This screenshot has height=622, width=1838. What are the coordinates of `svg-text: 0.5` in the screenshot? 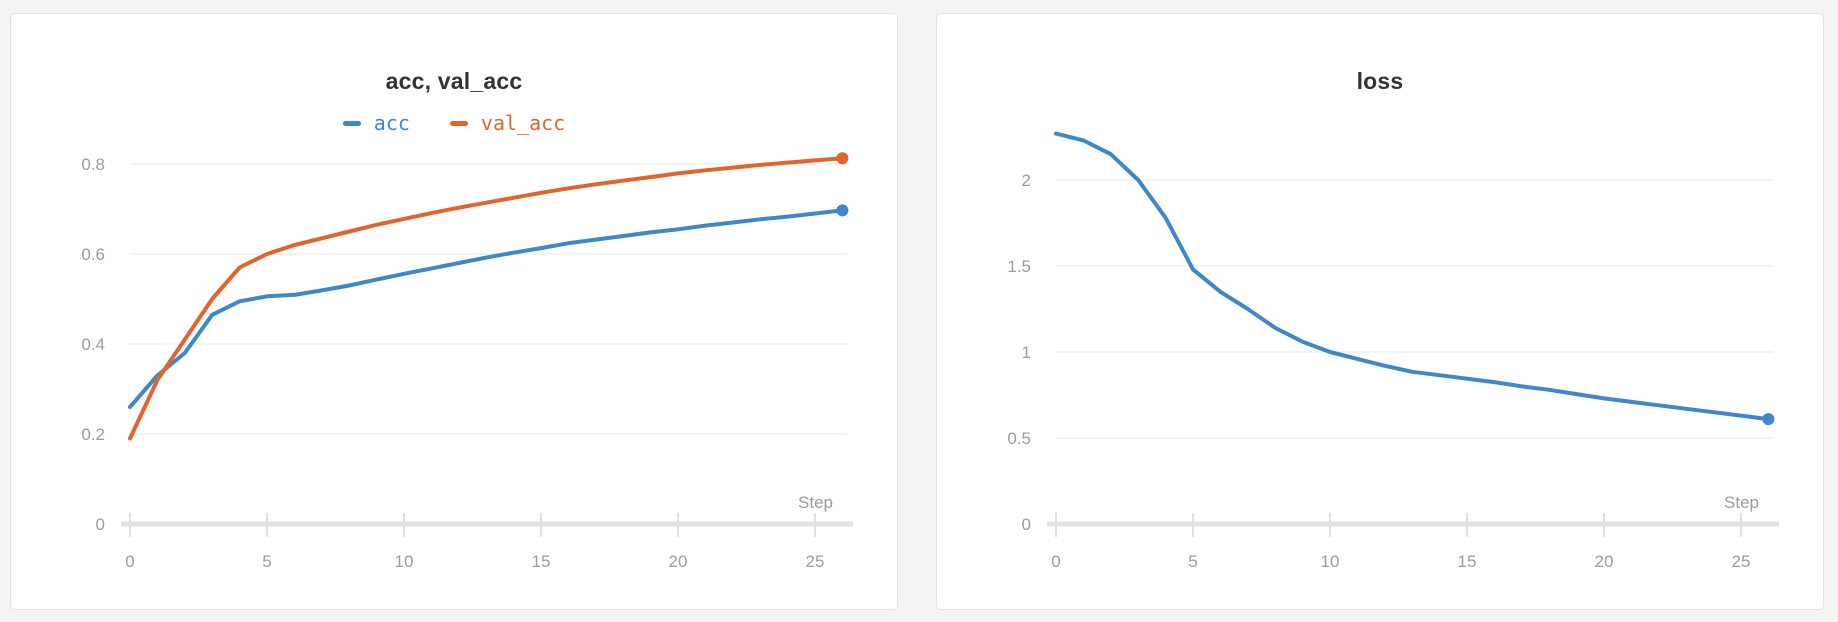 It's located at (1019, 438).